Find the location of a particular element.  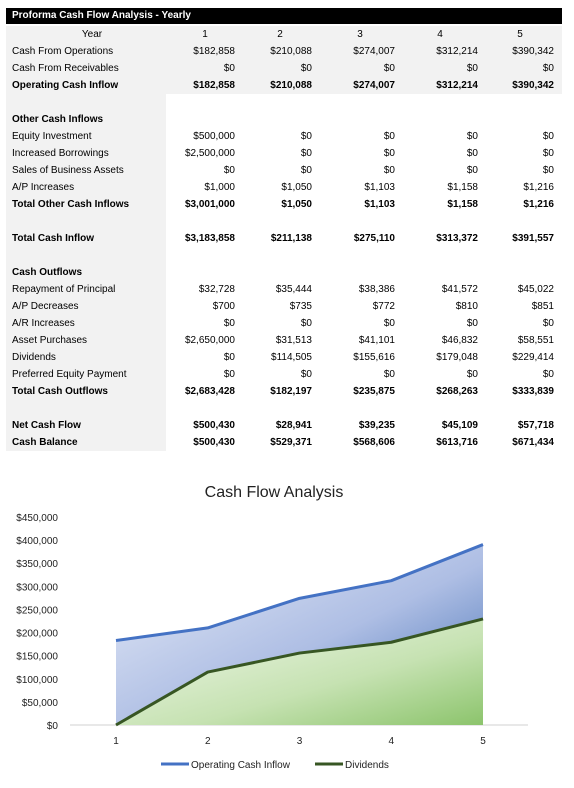

table-row: Cash Outflows is located at coordinates (284, 272).